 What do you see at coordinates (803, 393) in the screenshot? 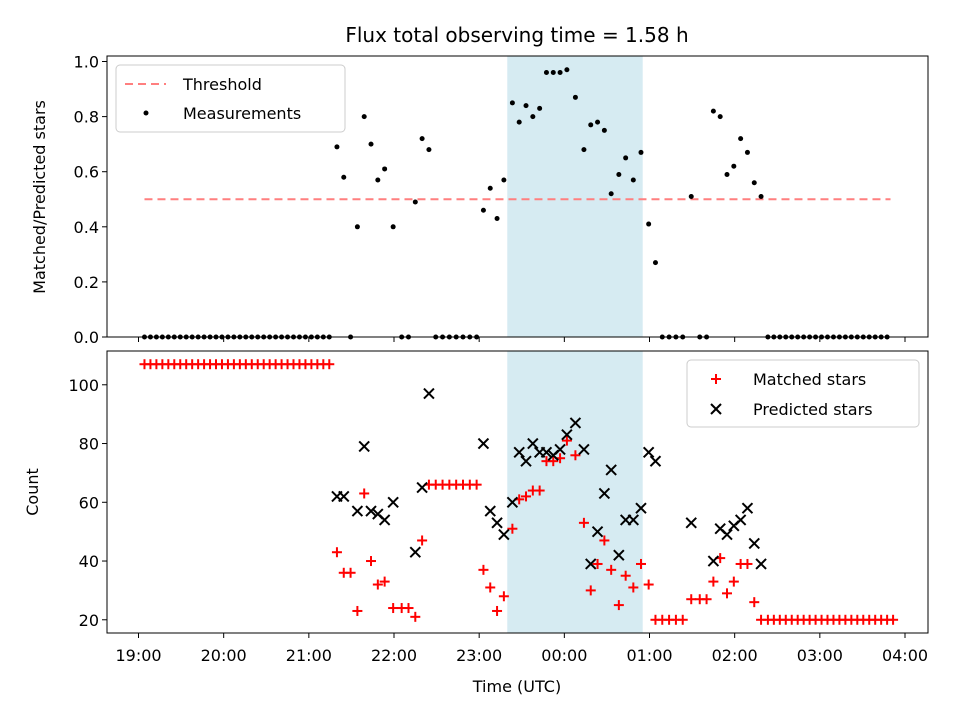
I see `bottom-legend-box` at bounding box center [803, 393].